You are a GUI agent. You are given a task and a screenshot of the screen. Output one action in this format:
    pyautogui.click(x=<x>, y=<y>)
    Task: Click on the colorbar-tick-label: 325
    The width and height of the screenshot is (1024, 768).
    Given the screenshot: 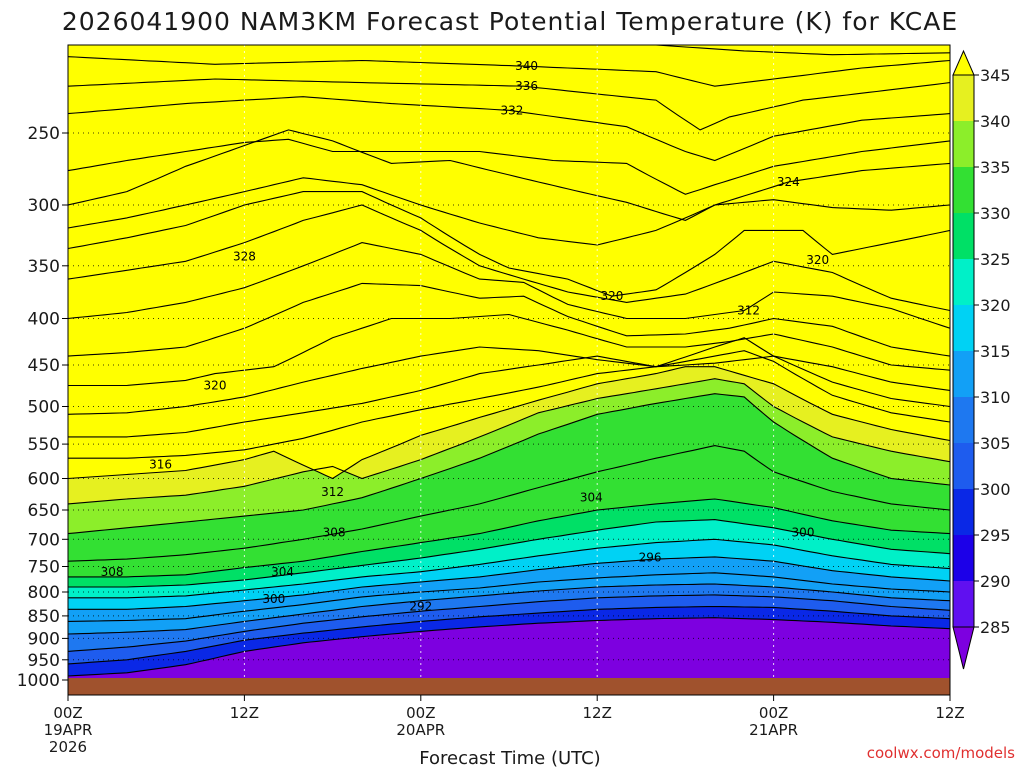 What is the action you would take?
    pyautogui.click(x=995, y=259)
    